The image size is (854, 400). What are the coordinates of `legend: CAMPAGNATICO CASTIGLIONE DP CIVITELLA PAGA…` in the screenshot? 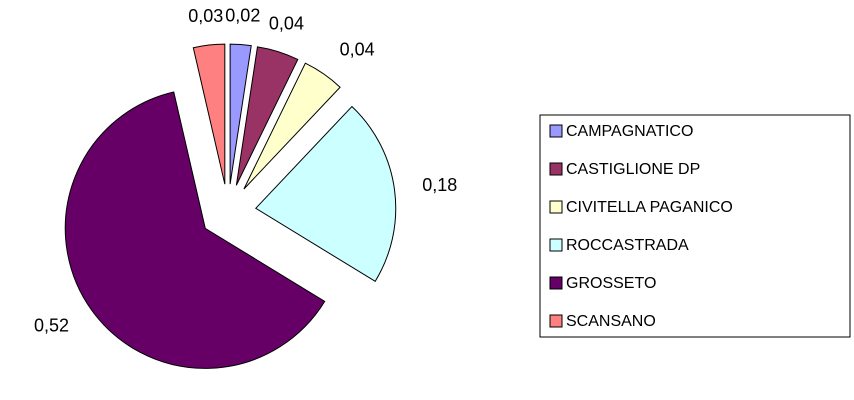 It's located at (641, 226).